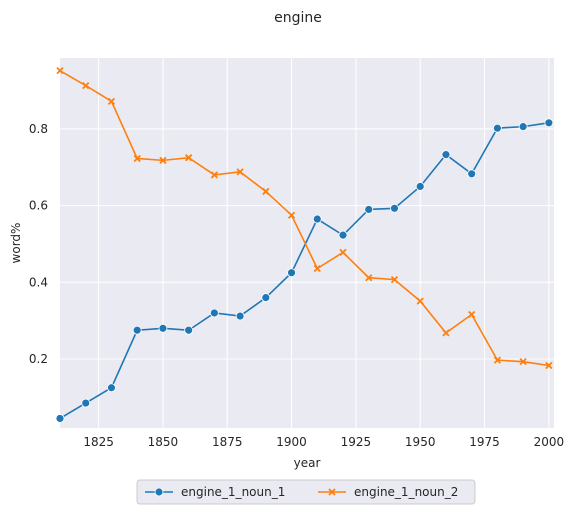 The image size is (575, 515). I want to click on legend-item-1: engine_1_noun_1, so click(215, 492).